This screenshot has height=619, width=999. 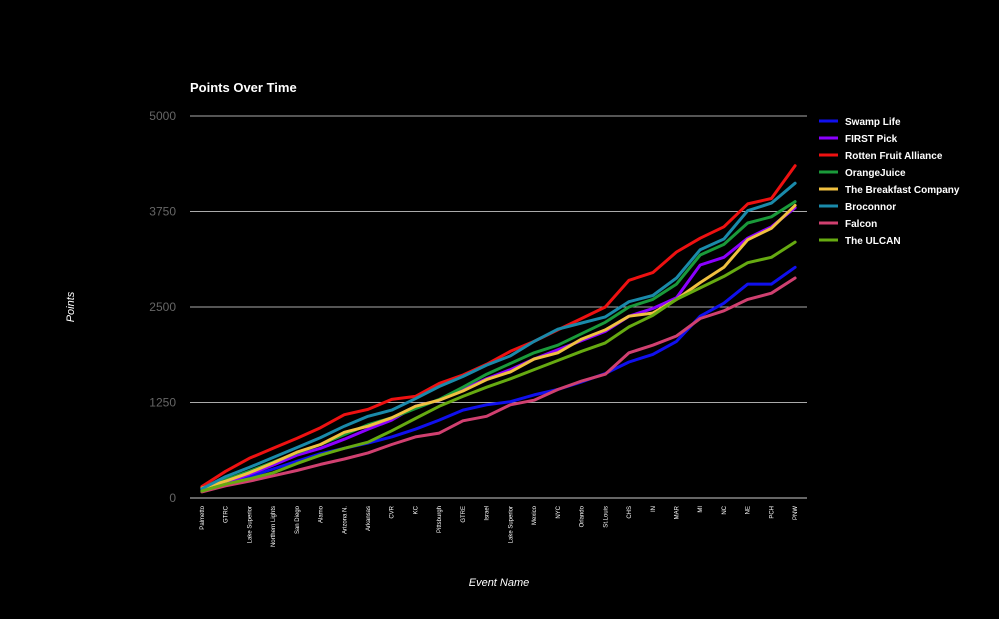 What do you see at coordinates (654, 509) in the screenshot?
I see `x-tick-label: IN` at bounding box center [654, 509].